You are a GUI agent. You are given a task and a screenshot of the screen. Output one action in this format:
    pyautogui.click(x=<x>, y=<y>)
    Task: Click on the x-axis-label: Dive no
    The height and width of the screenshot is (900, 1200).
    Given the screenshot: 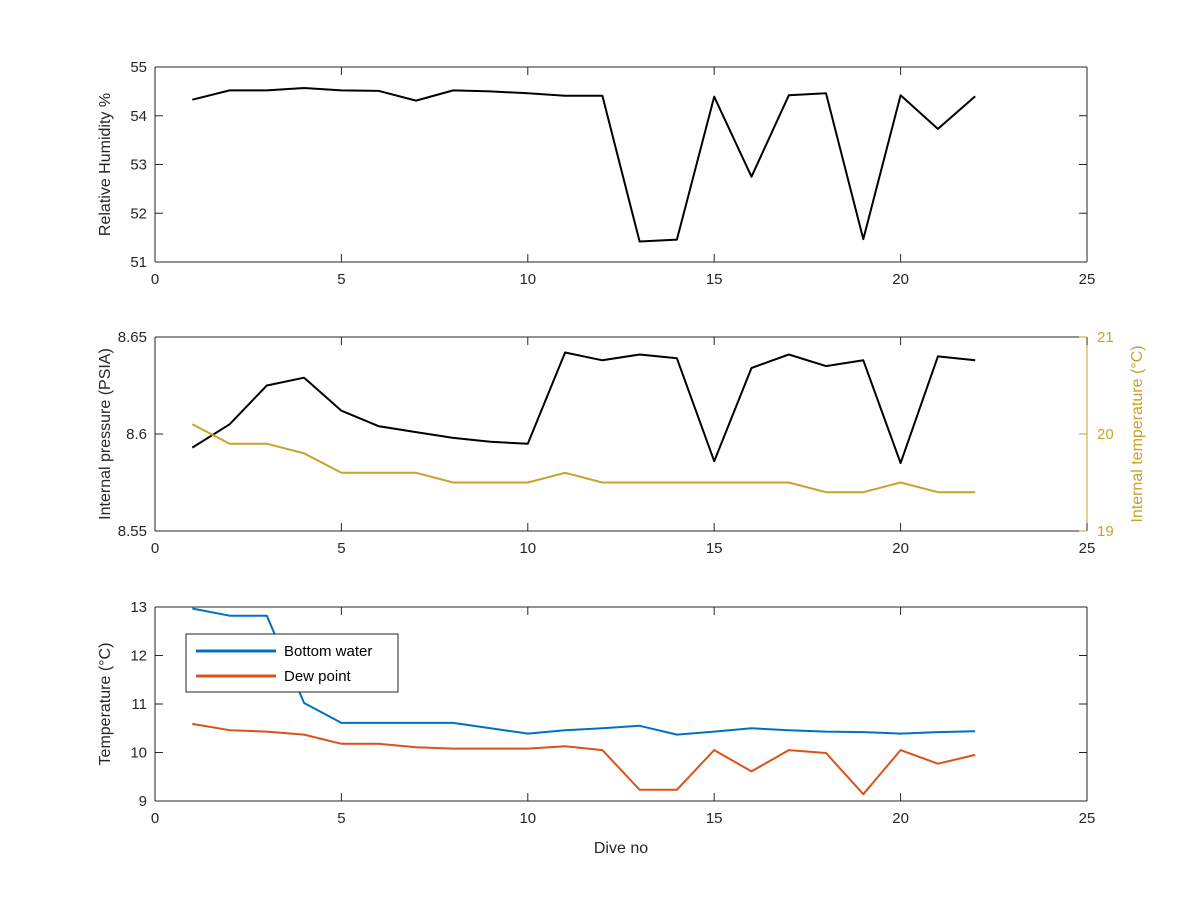 What is the action you would take?
    pyautogui.click(x=621, y=848)
    